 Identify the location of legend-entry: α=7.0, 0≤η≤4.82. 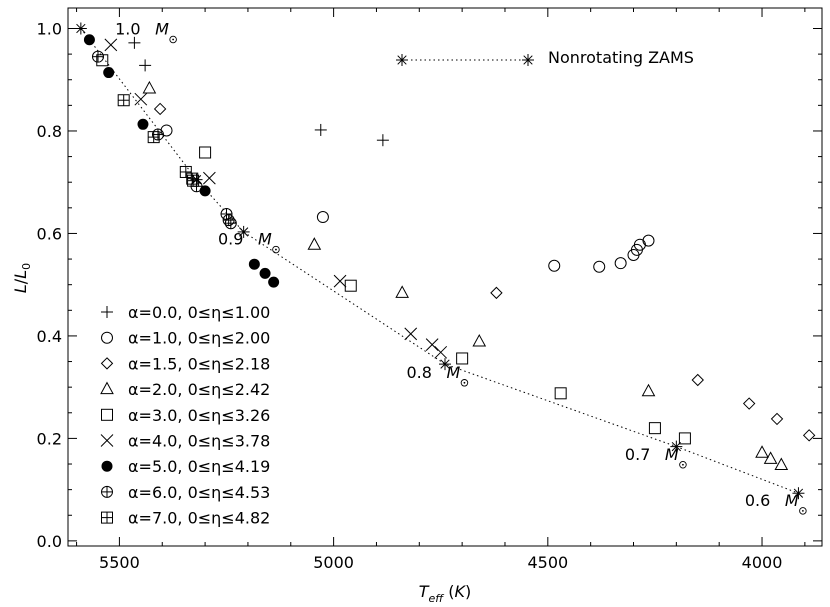
(185, 518).